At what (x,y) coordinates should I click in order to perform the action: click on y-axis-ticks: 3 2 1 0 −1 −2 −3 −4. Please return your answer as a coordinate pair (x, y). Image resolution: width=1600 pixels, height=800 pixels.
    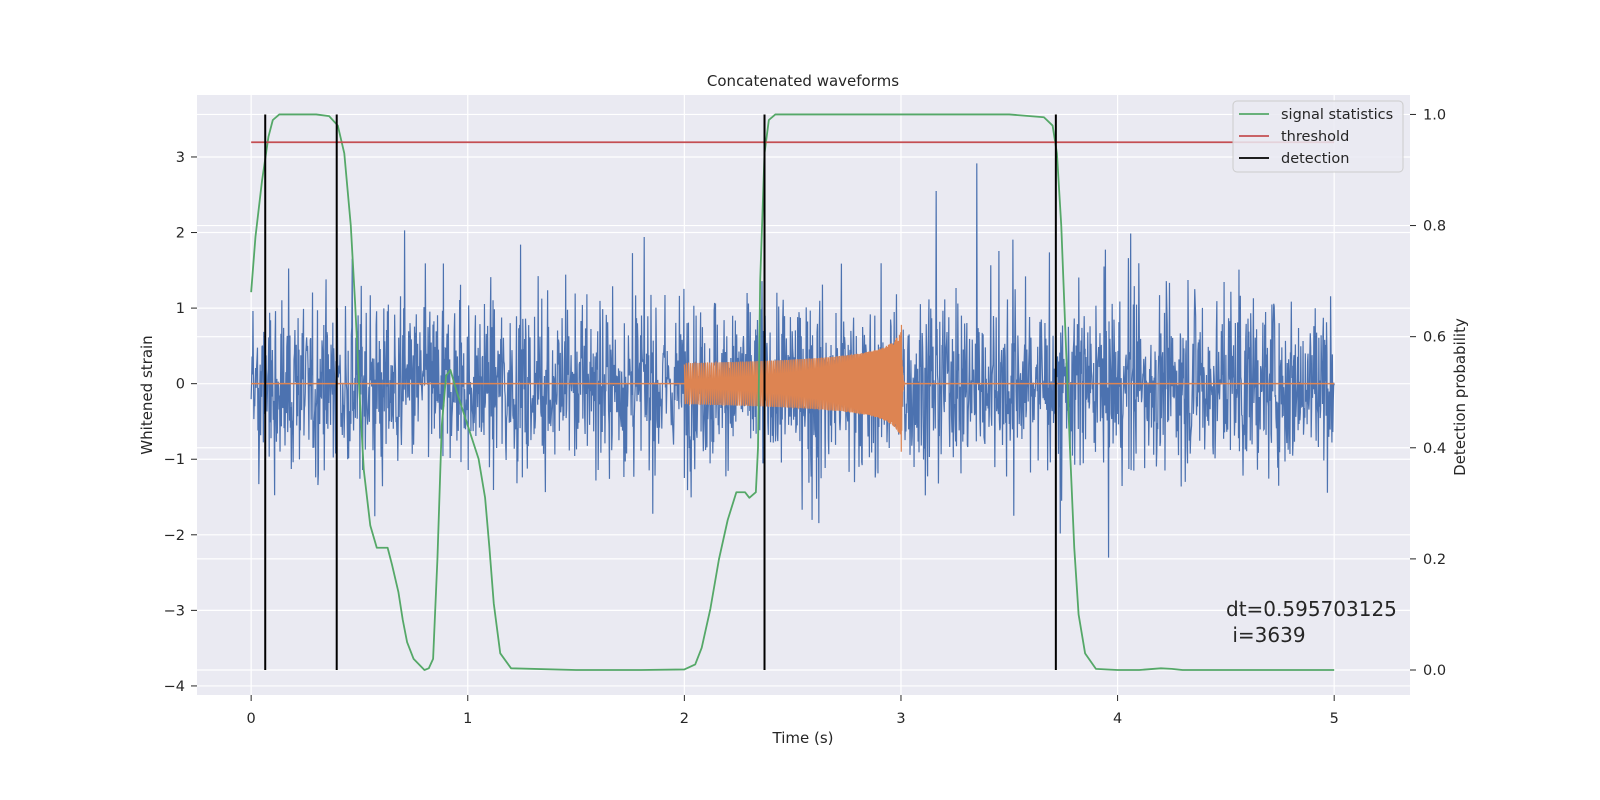
    Looking at the image, I should click on (180, 422).